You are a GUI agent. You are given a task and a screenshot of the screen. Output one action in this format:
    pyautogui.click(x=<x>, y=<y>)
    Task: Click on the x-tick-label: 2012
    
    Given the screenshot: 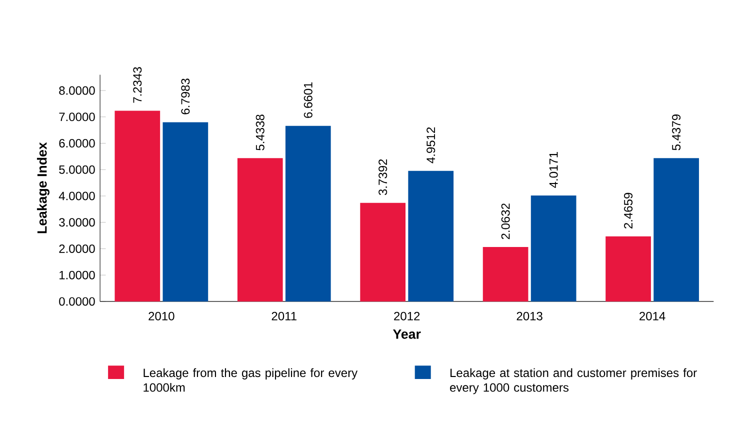 What is the action you would take?
    pyautogui.click(x=407, y=316)
    